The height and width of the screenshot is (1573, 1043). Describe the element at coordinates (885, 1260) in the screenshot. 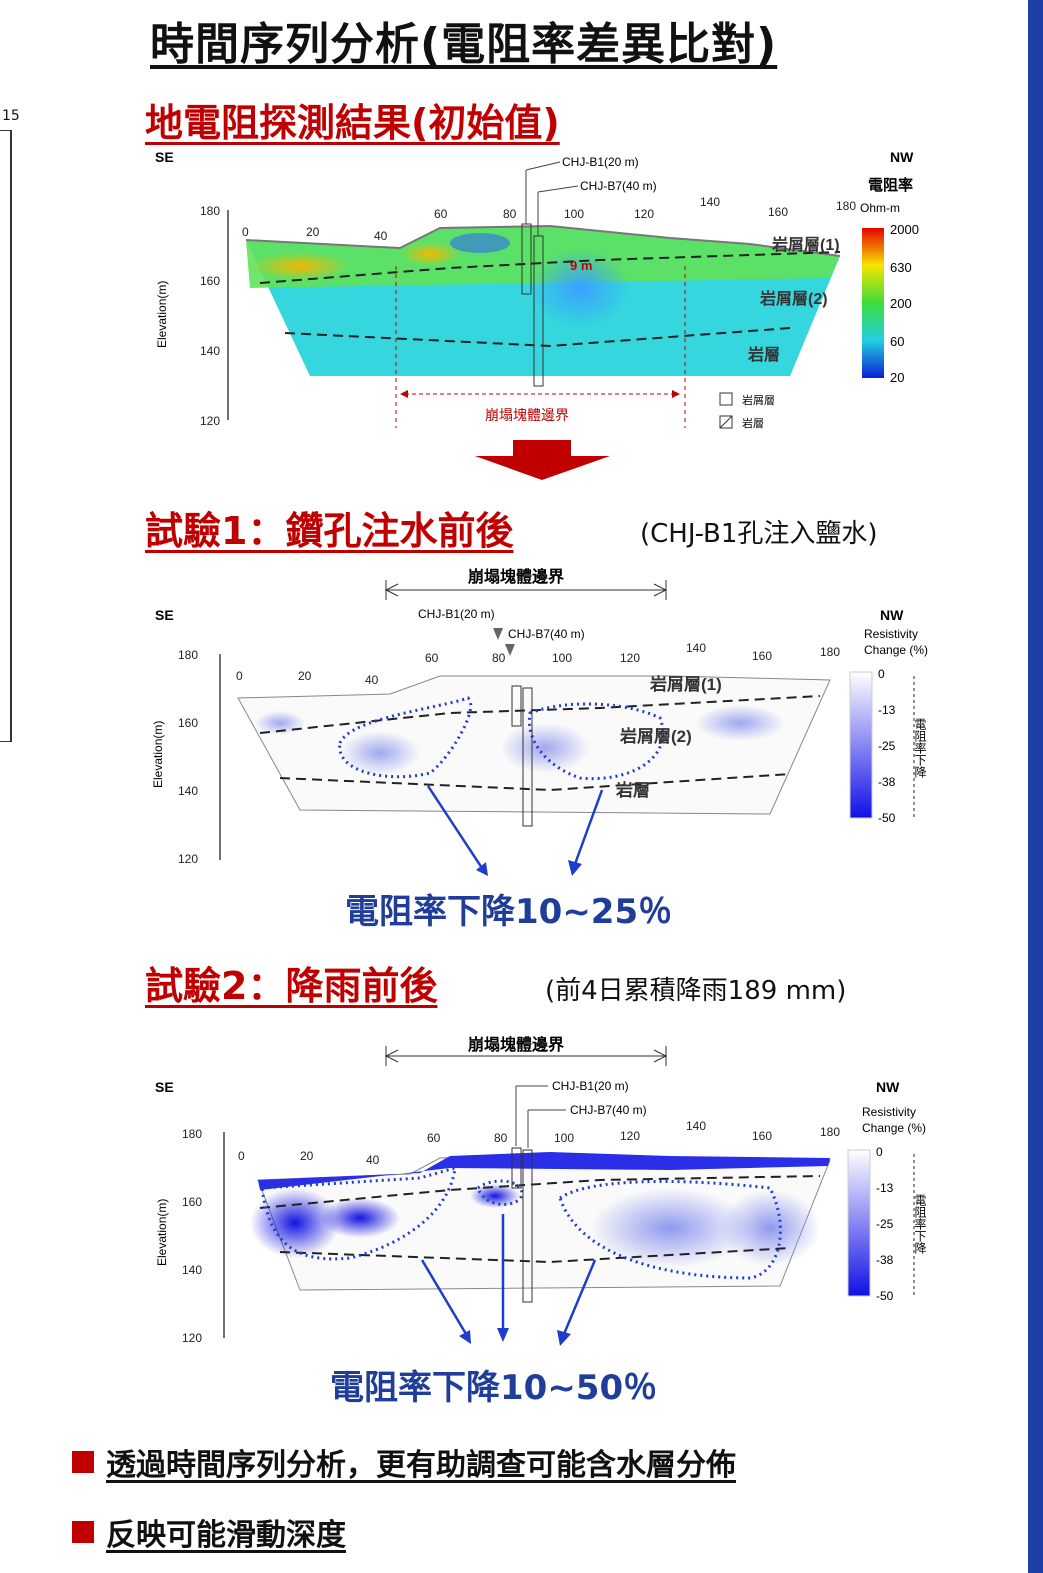

I see `legend2-tick: -38` at that location.